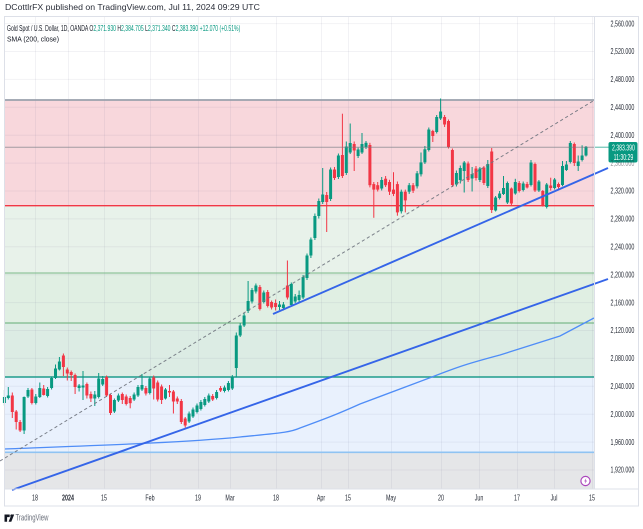  I want to click on svg-text: 2,000.000, so click(623, 415).